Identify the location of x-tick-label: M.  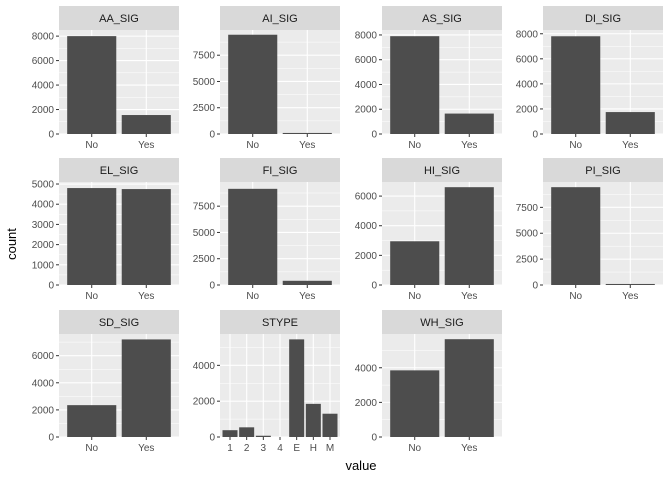
(330, 448).